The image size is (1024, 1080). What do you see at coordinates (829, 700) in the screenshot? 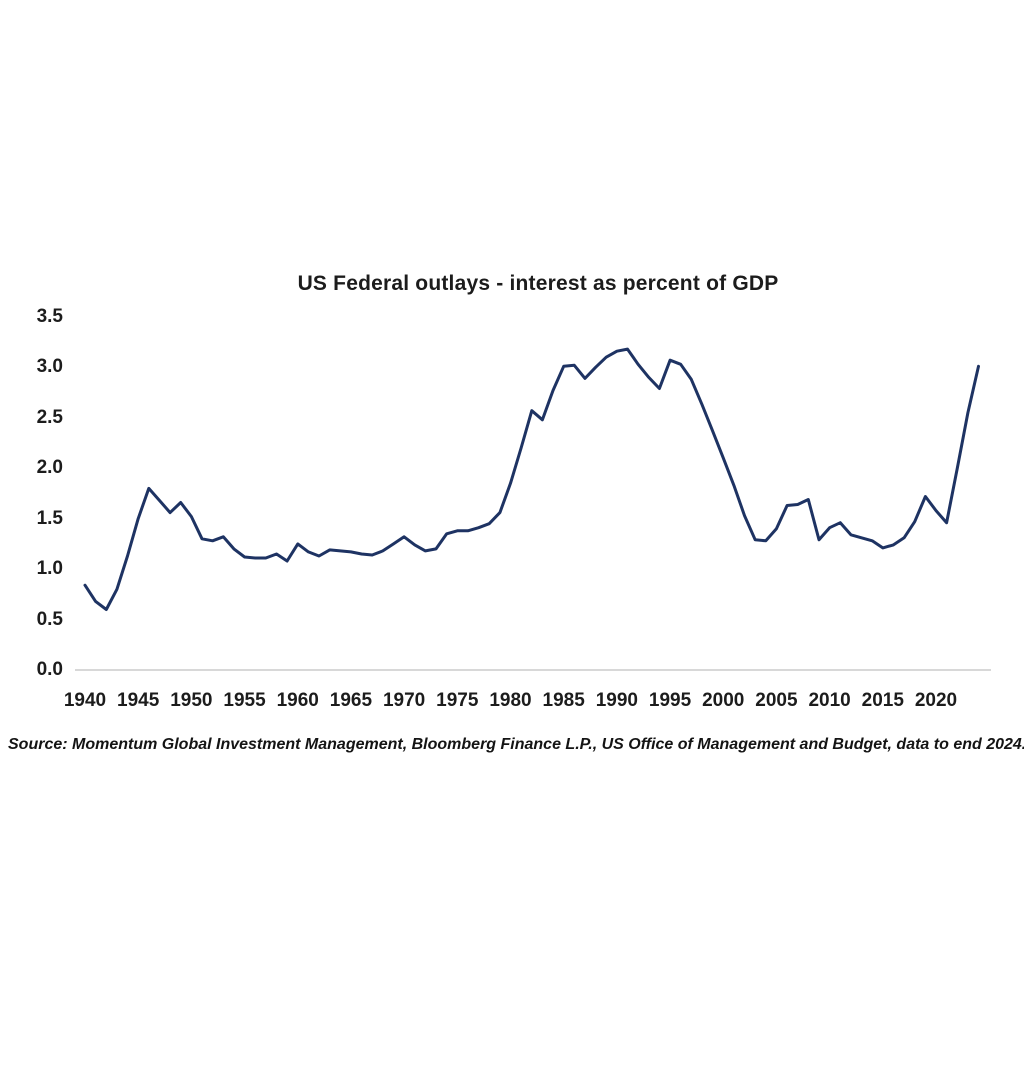
I see `x-axis-tick-label: 2010` at bounding box center [829, 700].